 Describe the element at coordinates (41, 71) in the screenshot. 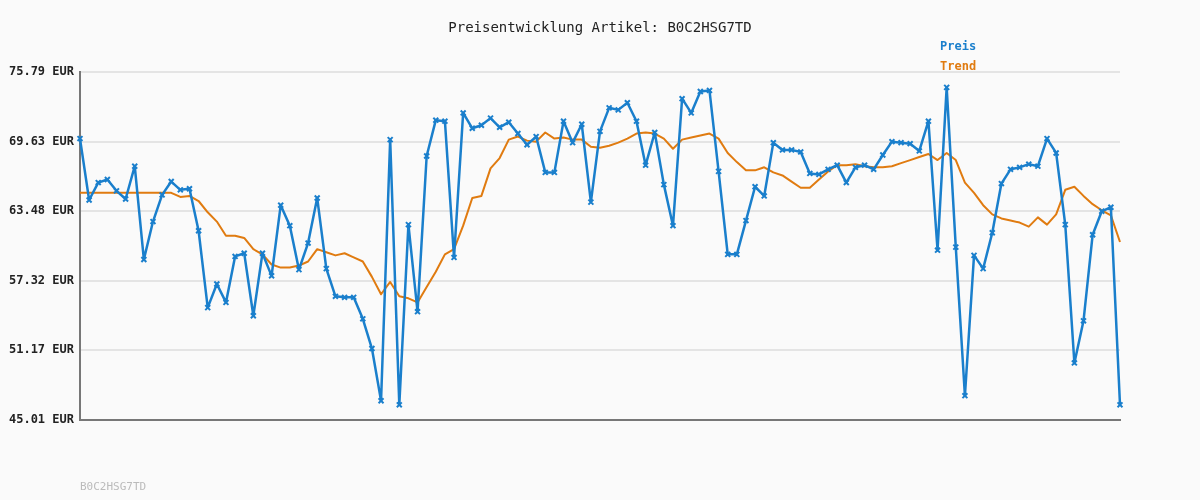

I see `y-tick-label: 75.79 EUR` at that location.